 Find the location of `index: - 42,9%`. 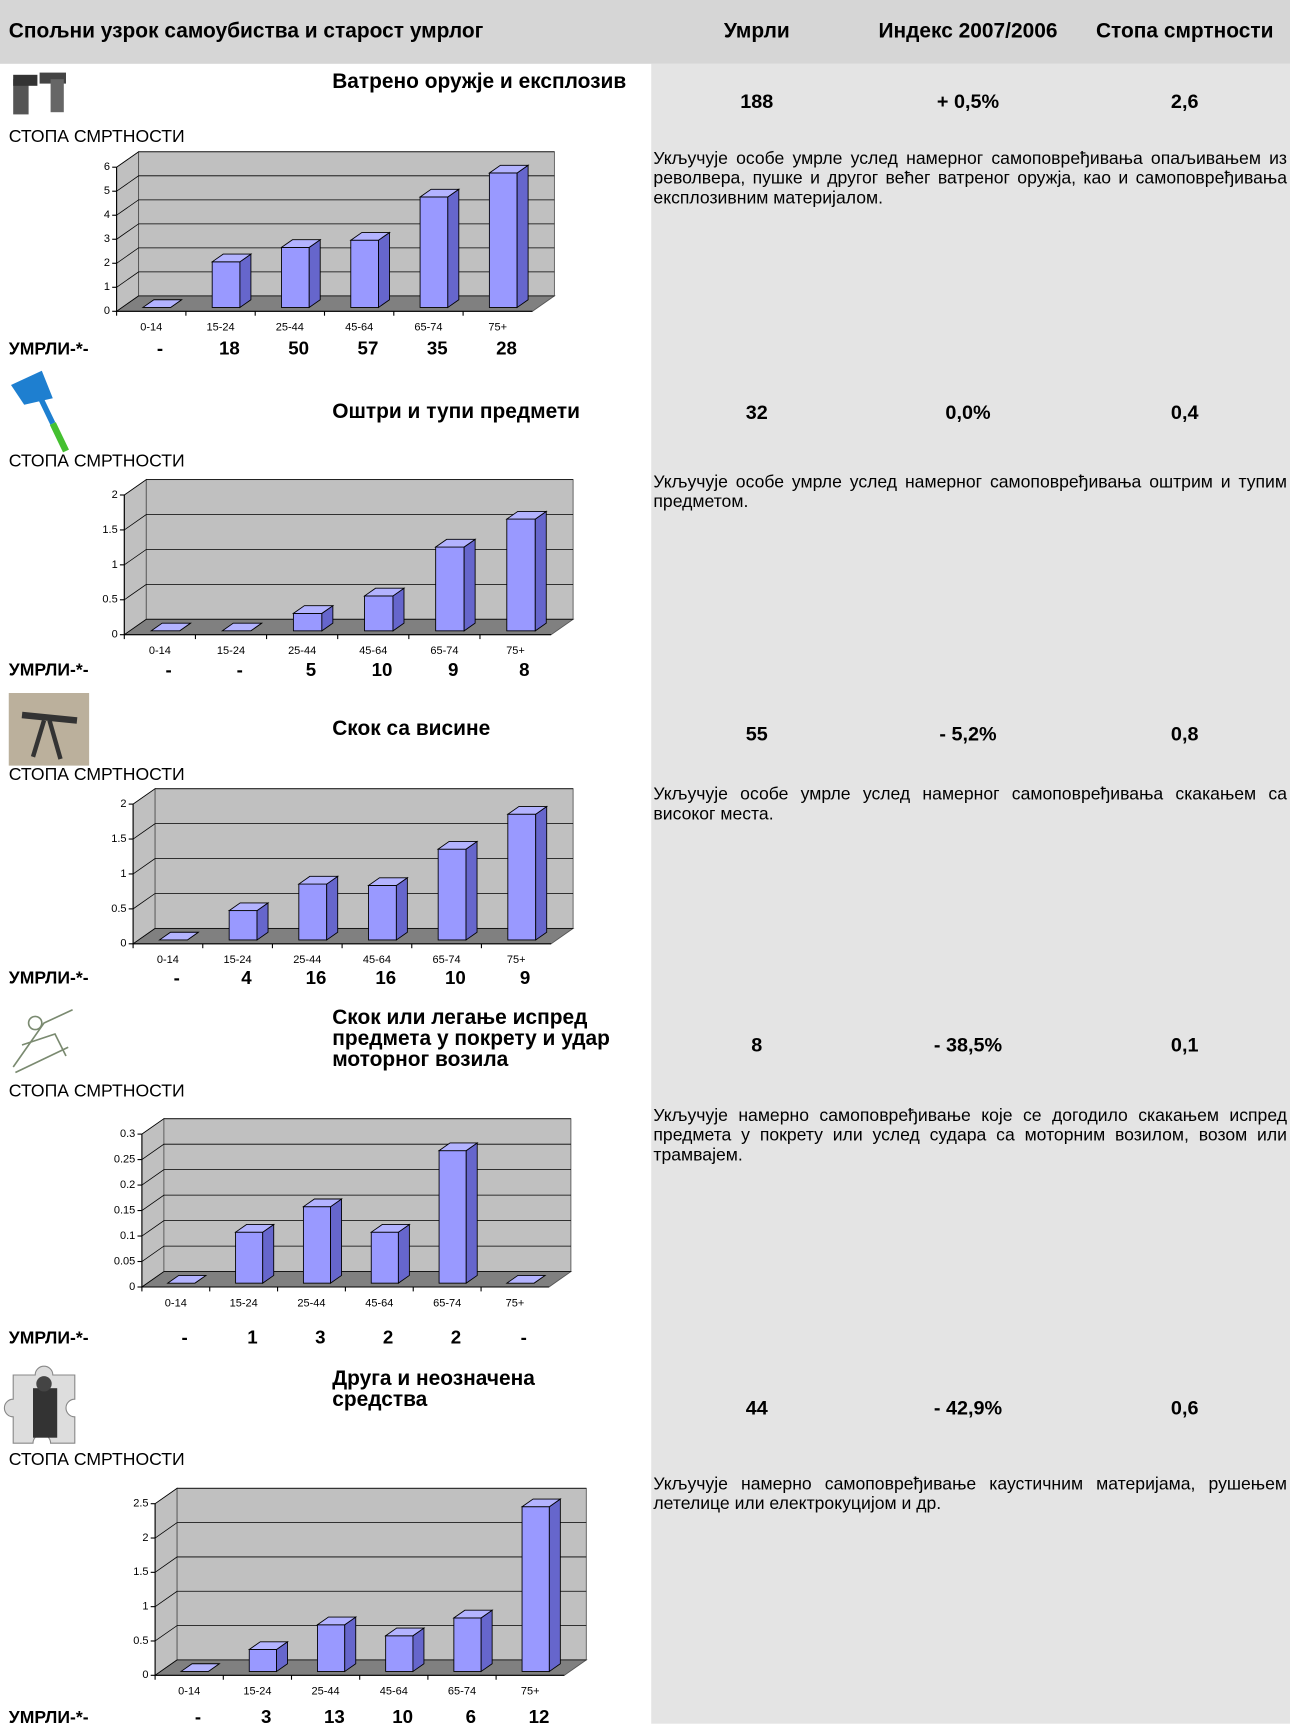

index: - 42,9% is located at coordinates (968, 1408).